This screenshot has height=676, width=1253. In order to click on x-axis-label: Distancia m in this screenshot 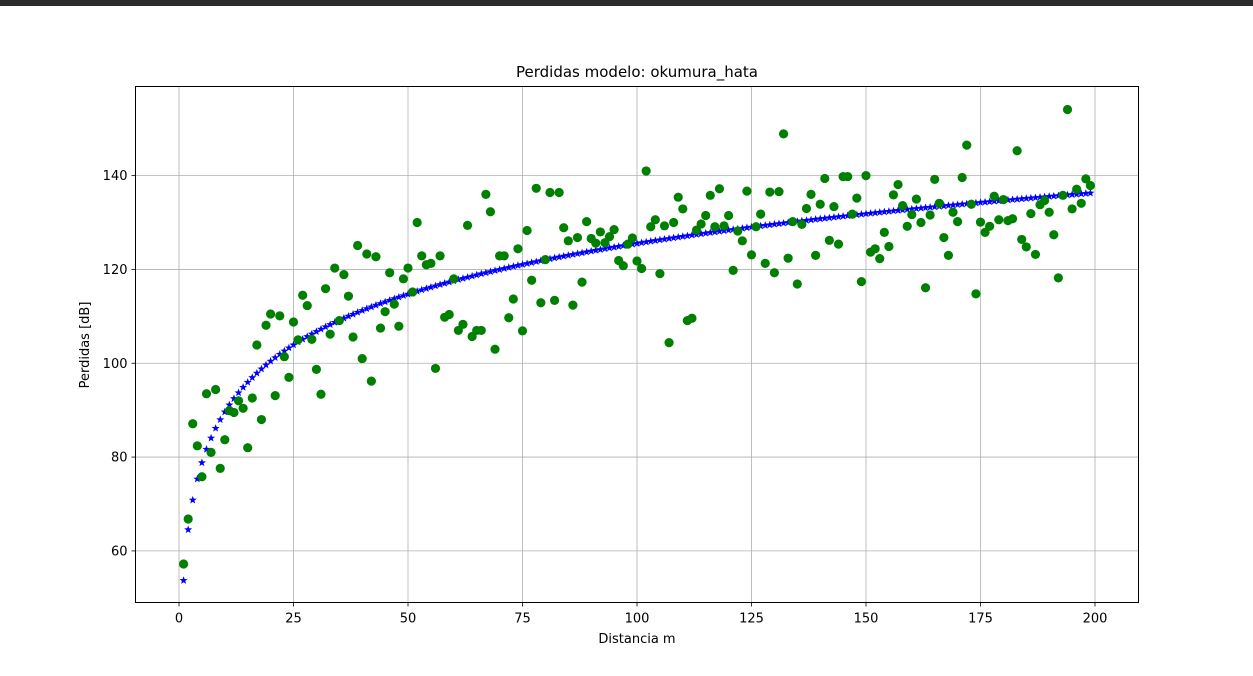, I will do `click(636, 639)`.